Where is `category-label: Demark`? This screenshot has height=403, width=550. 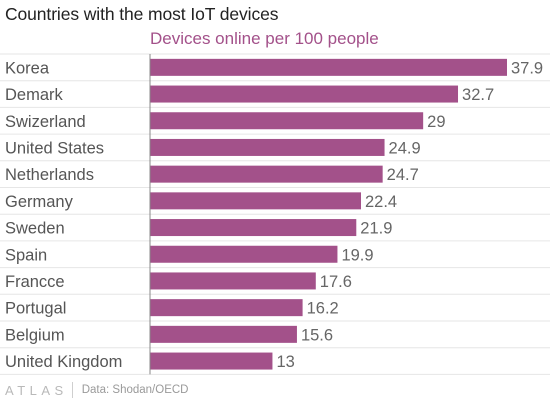
category-label: Demark is located at coordinates (34, 95).